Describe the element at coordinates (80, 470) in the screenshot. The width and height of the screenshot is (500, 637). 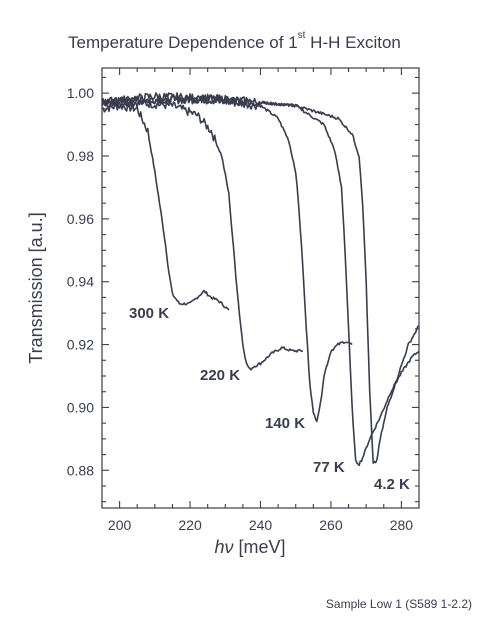
I see `y-tick-label: 0.88` at that location.